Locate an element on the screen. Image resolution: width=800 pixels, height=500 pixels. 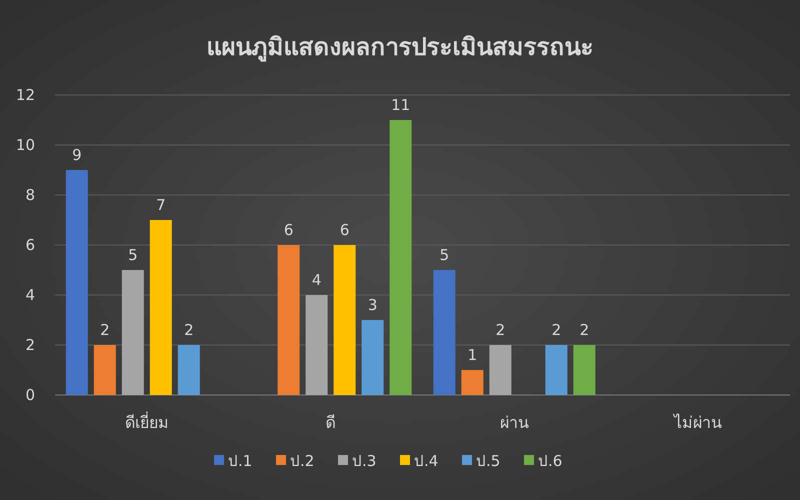
y-tick-label: 10 is located at coordinates (25, 145).